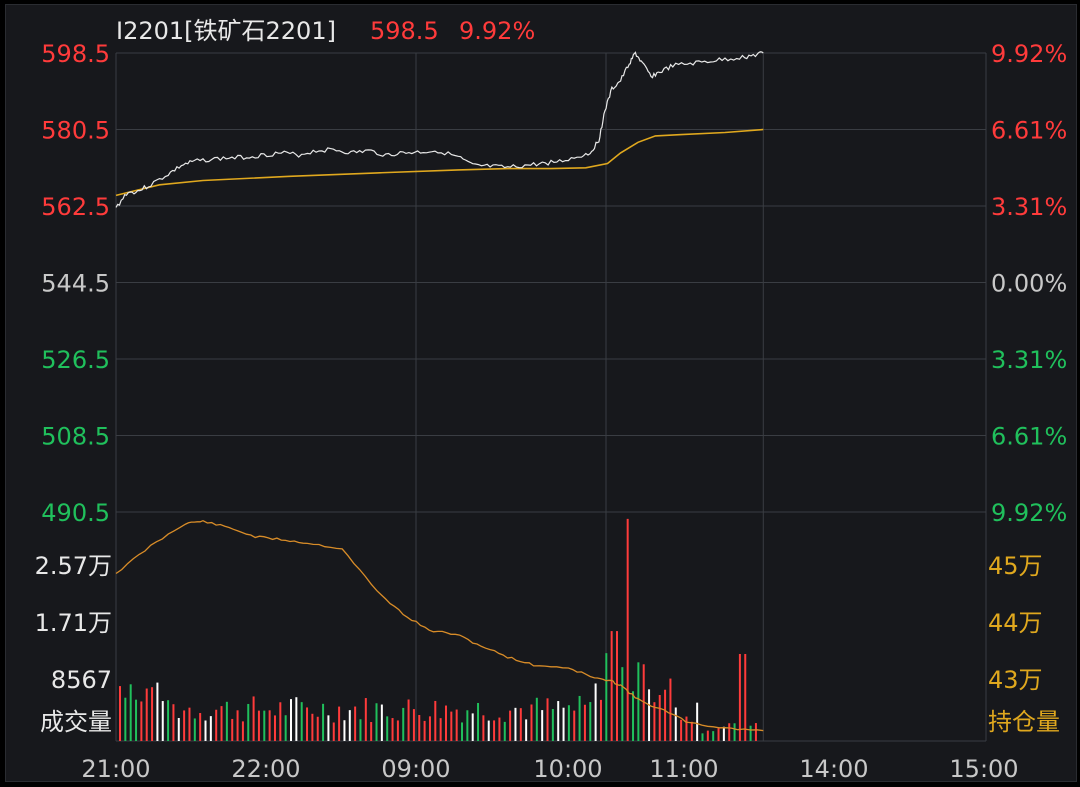  Describe the element at coordinates (1029, 54) in the screenshot. I see `percent-tick-right: 9.92%` at that location.